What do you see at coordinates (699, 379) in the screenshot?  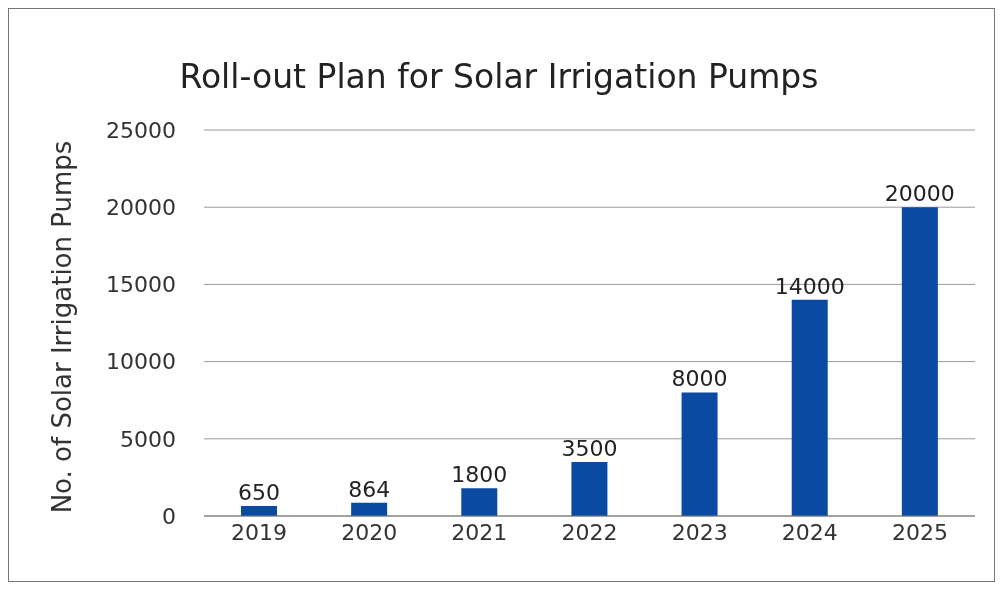 I see `data-label: 8000` at bounding box center [699, 379].